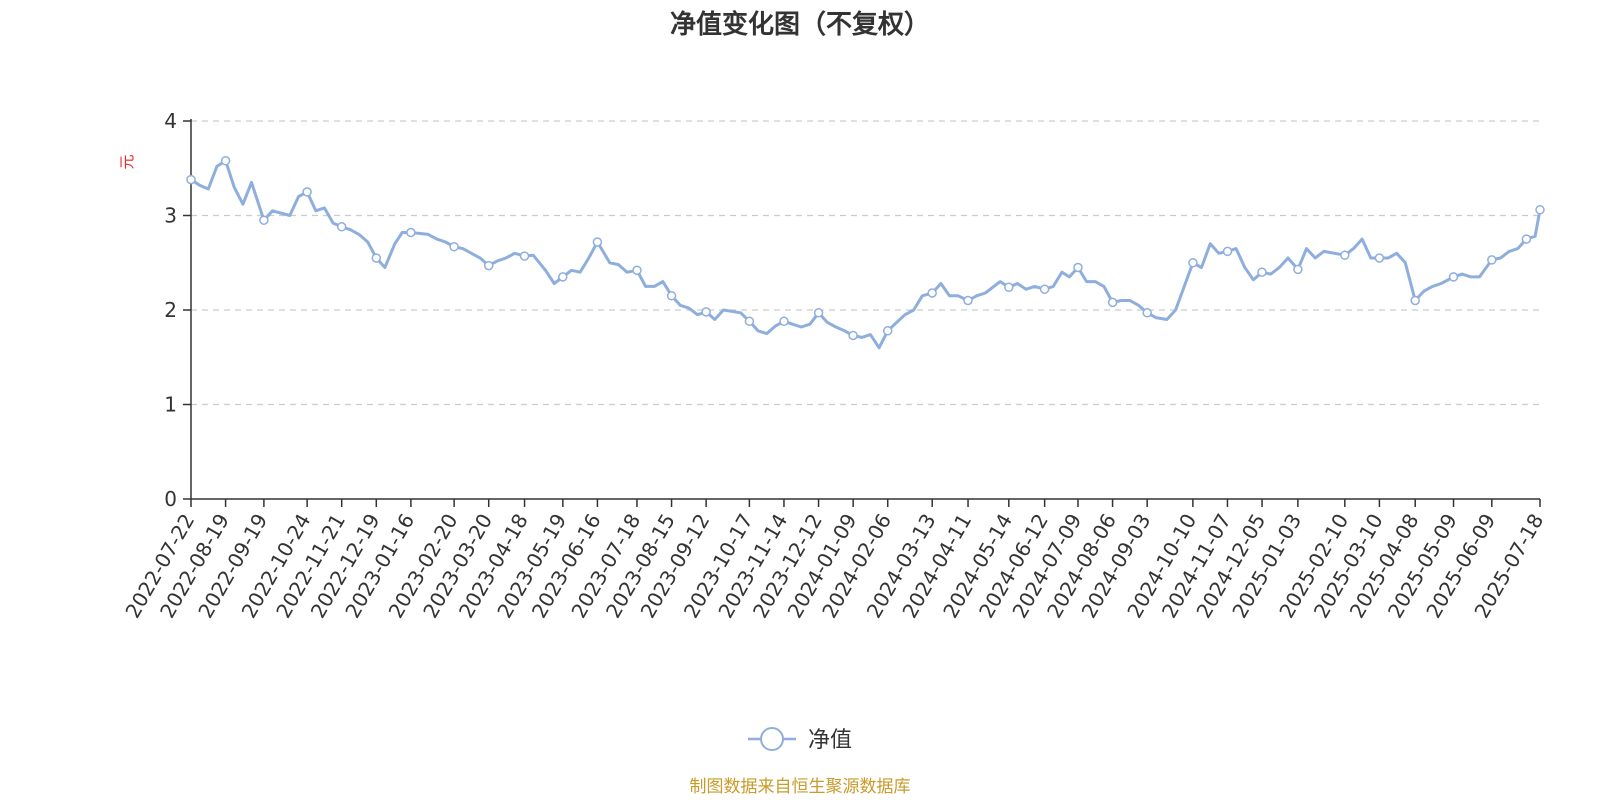 The height and width of the screenshot is (800, 1600). I want to click on source-note: 制图数据来自恒生聚源数据库, so click(800, 787).